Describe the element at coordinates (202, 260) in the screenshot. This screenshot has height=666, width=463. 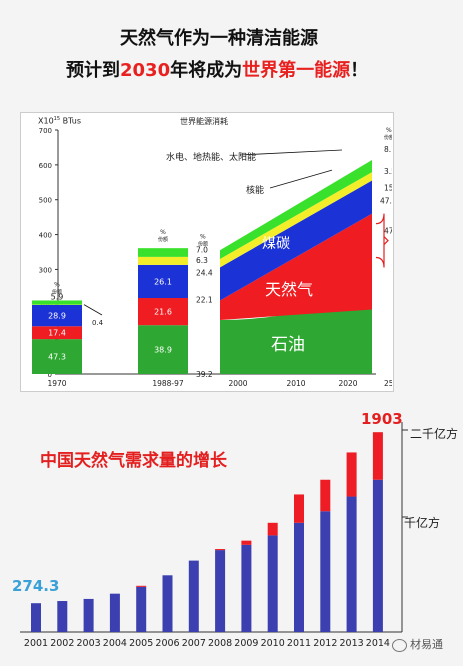
I see `start-share-label: 6.3` at that location.